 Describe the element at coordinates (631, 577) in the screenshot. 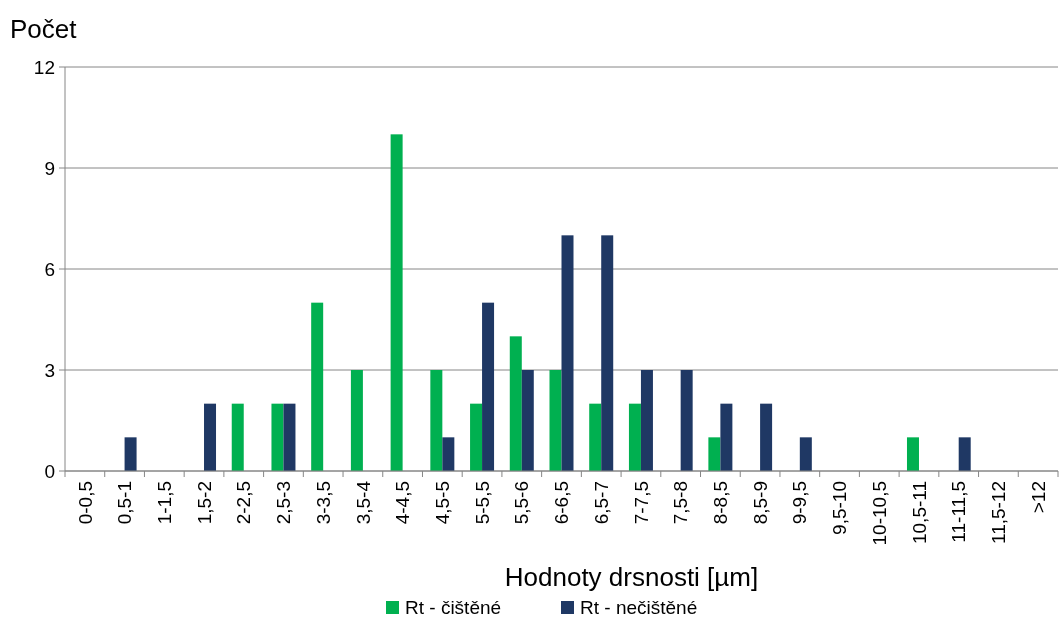

I see `x-axis-title: Hodnoty drsnosti [µm]` at that location.